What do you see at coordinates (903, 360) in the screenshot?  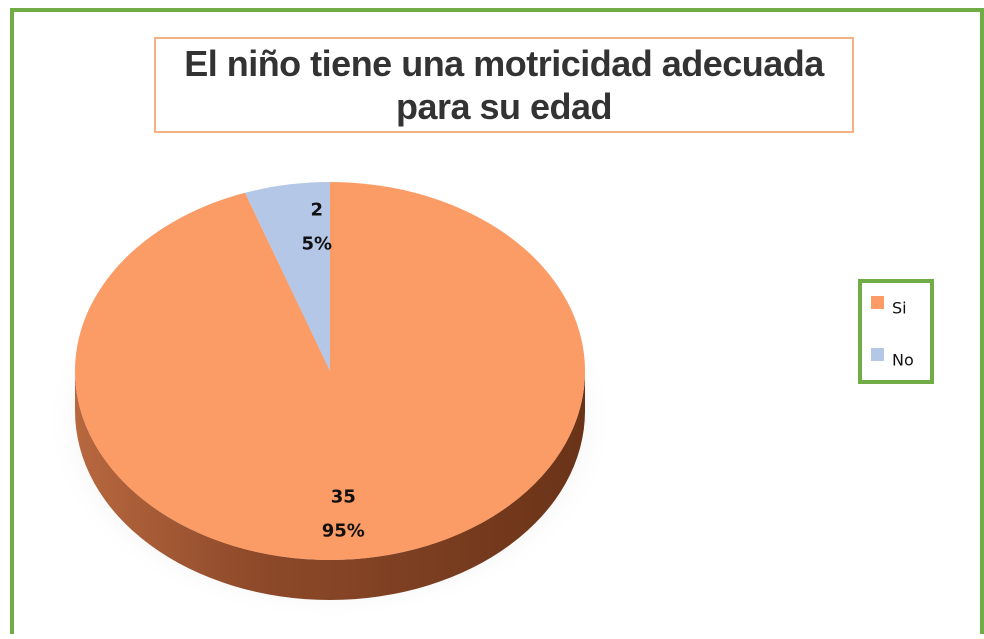 I see `legend-label: No` at bounding box center [903, 360].